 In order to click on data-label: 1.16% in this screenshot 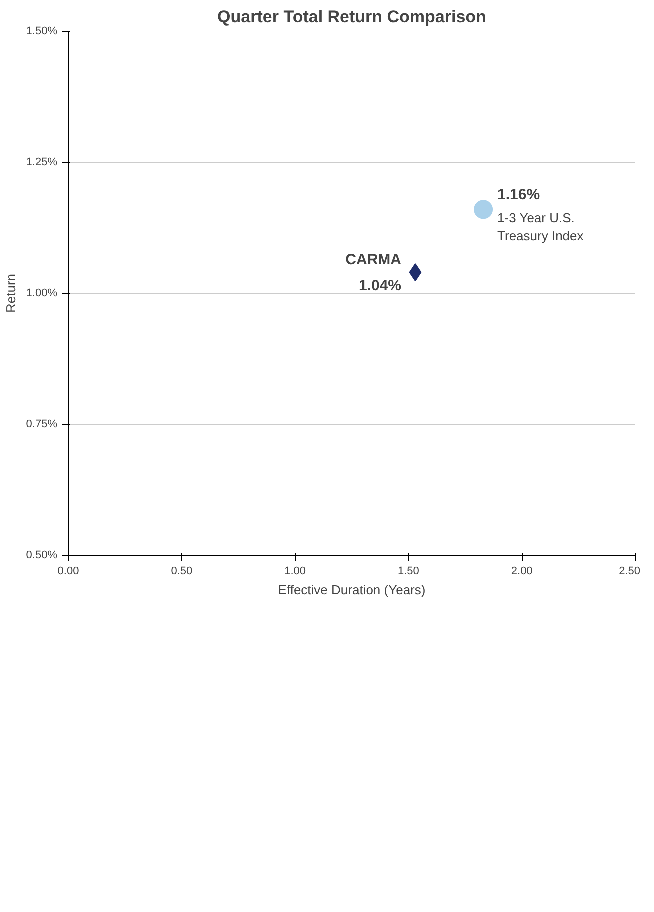, I will do `click(519, 195)`.